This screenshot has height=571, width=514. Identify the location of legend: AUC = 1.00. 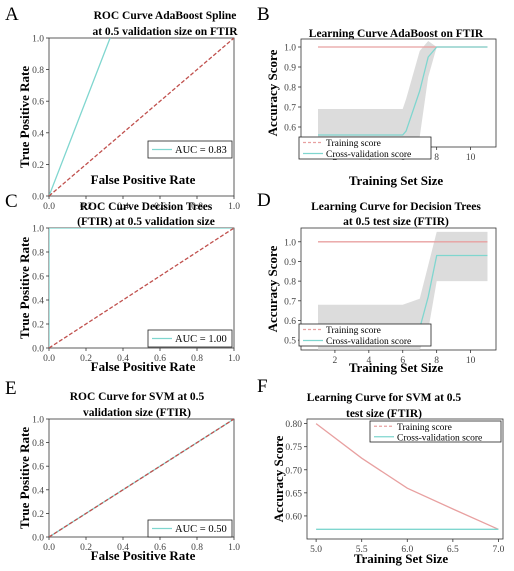
(190, 338).